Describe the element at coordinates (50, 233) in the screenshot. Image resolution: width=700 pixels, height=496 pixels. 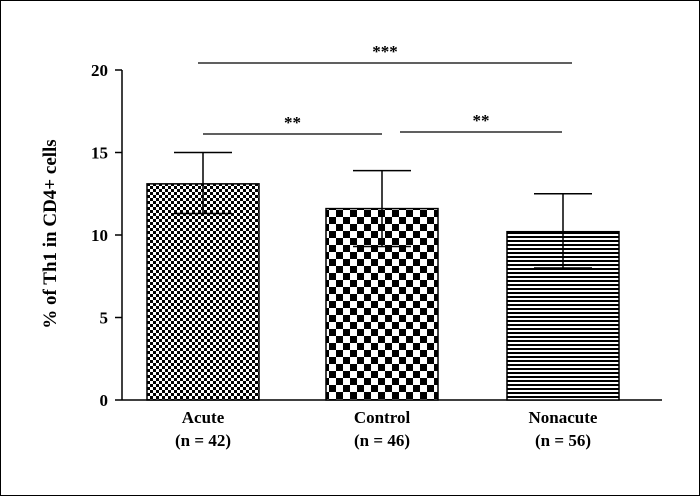
I see `y-axis-label: % of Th1 in CD4+ cells` at that location.